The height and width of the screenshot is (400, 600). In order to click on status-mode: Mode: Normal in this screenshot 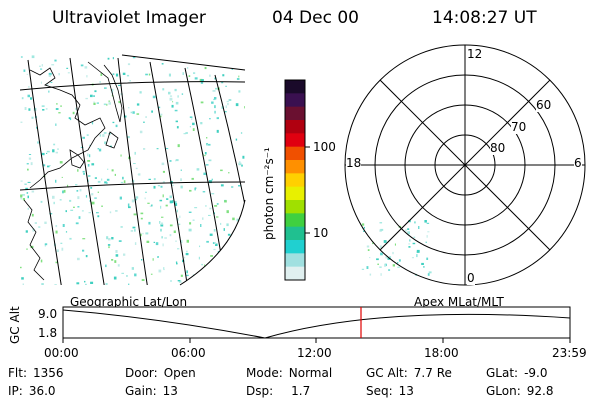, I will do `click(289, 373)`.